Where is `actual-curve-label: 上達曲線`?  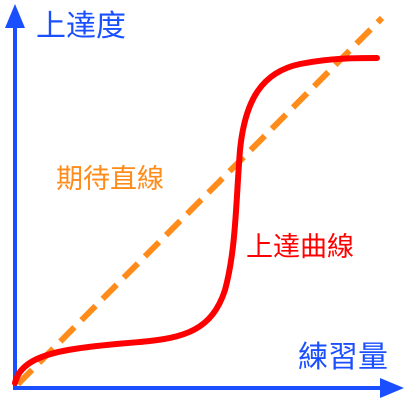 actual-curve-label: 上達曲線 is located at coordinates (300, 247).